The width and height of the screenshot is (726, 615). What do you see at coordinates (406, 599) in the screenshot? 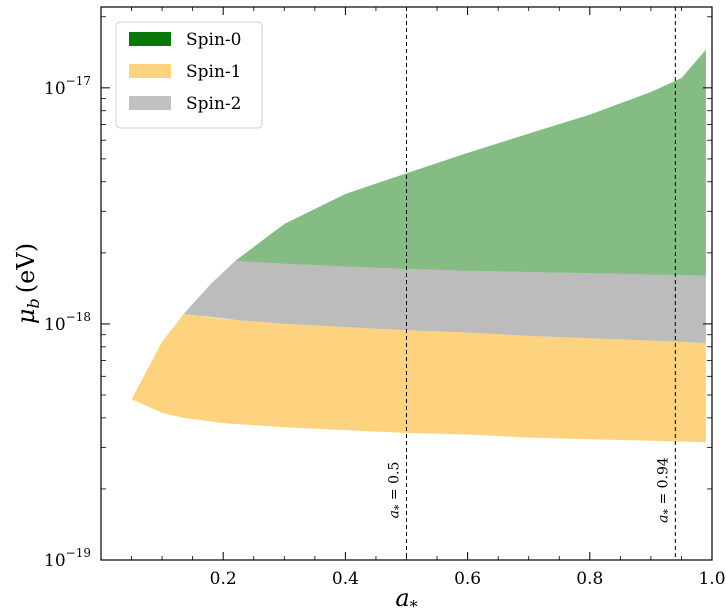
I see `x-axis-title: a*` at bounding box center [406, 599].